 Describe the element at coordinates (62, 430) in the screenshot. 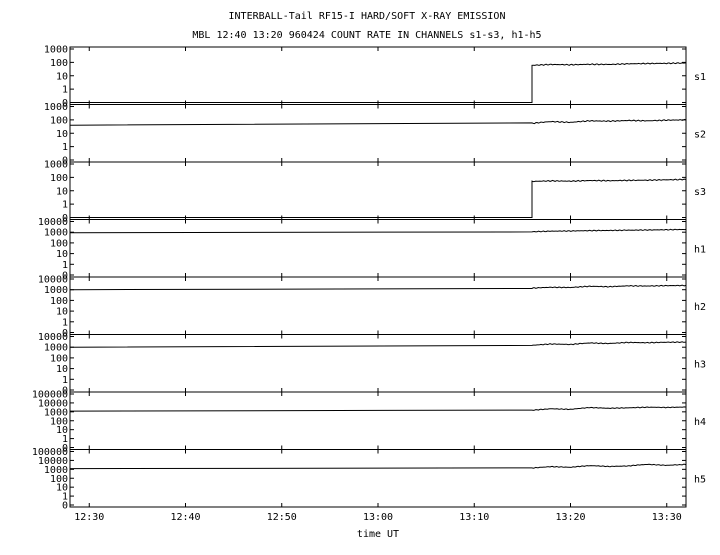

I see `y-tick-label-h4: 10` at that location.